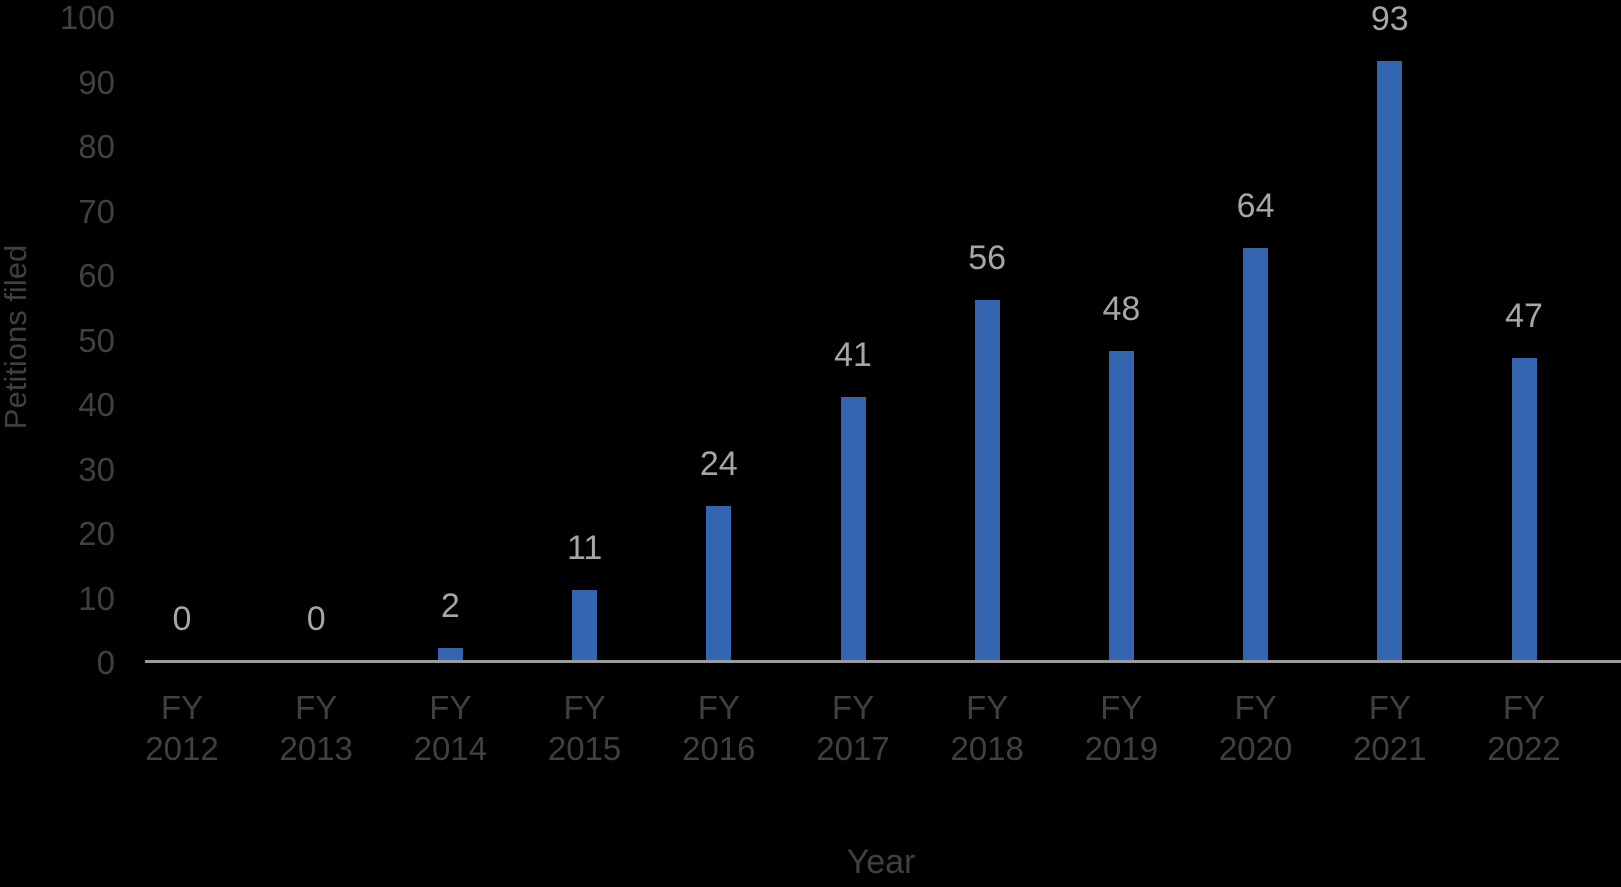  I want to click on bar-value-label: 2, so click(450, 606).